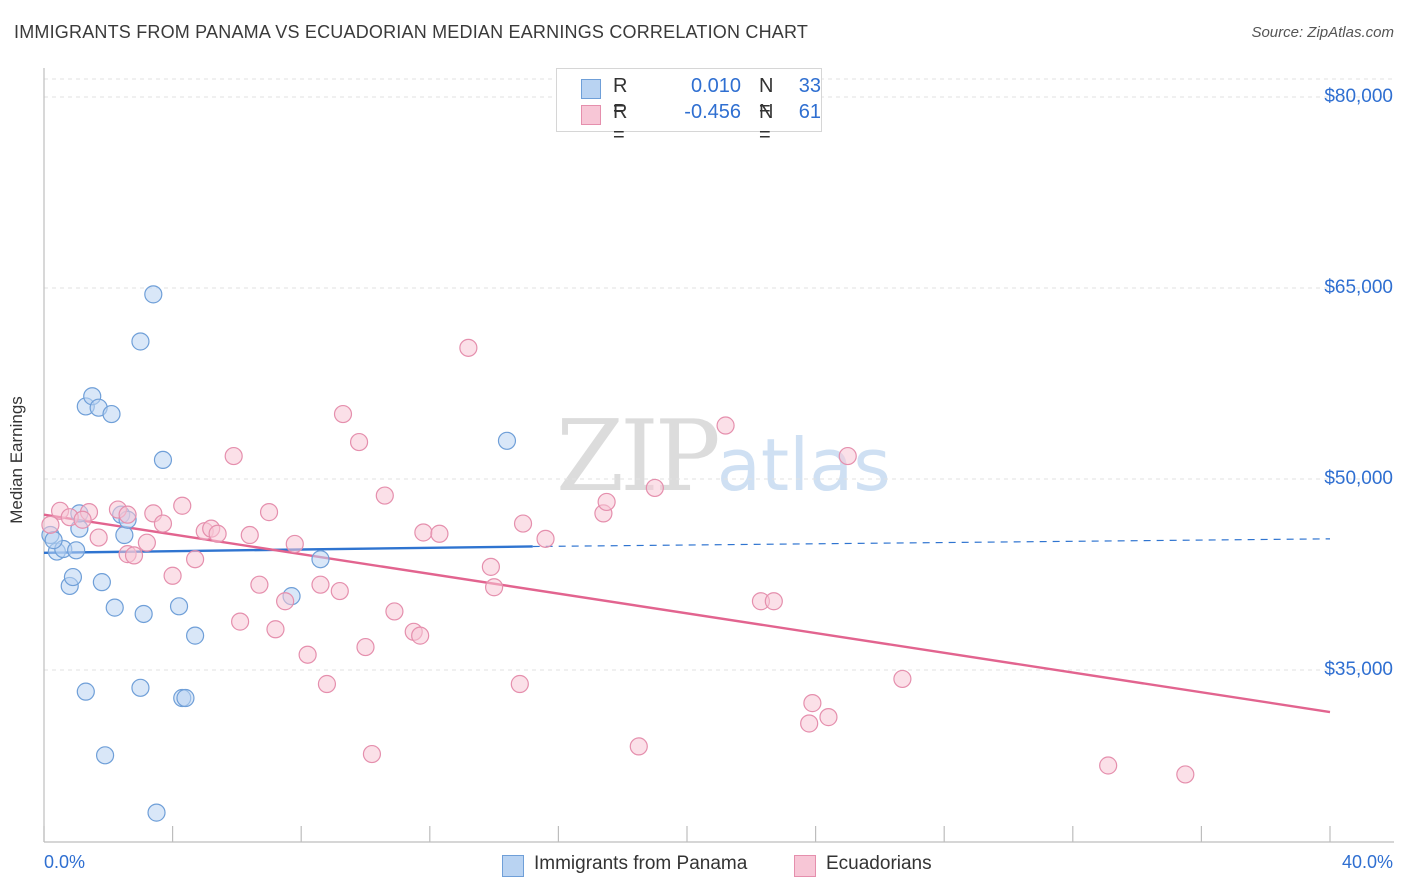 This screenshot has width=1406, height=892. Describe the element at coordinates (638, 457) in the screenshot. I see `watermark-zip: ZIP` at that location.